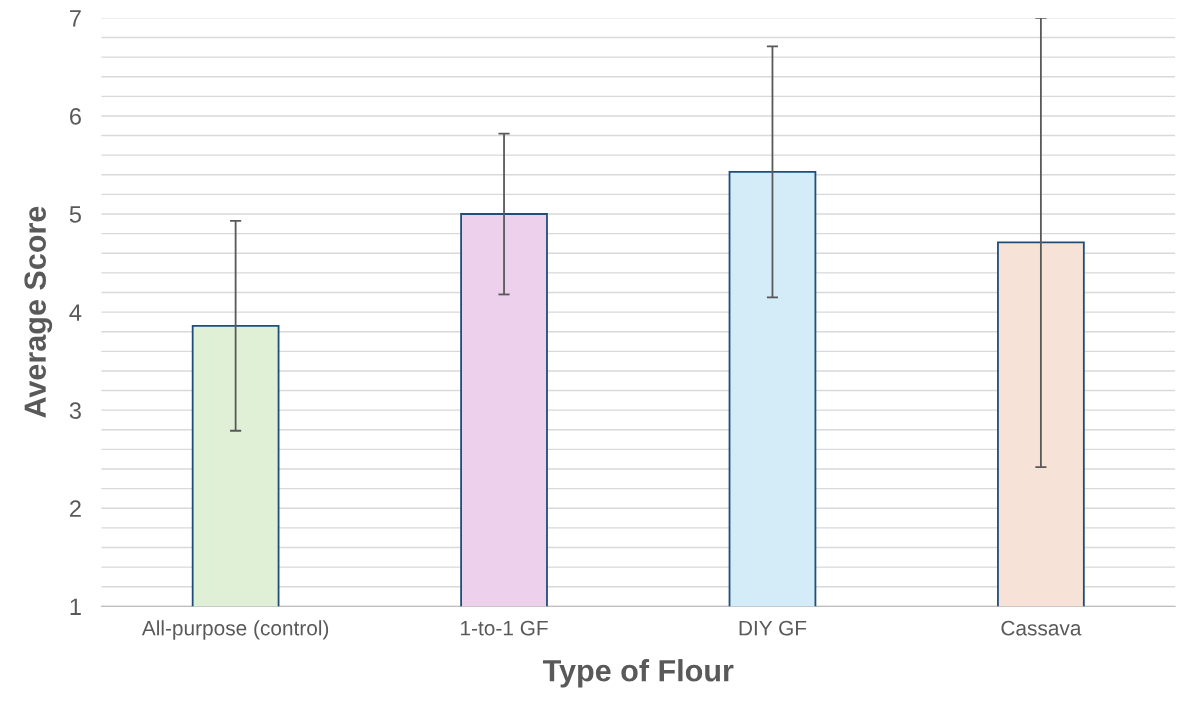 Image resolution: width=1193 pixels, height=715 pixels. Describe the element at coordinates (75, 116) in the screenshot. I see `y-tick-label: 6` at that location.